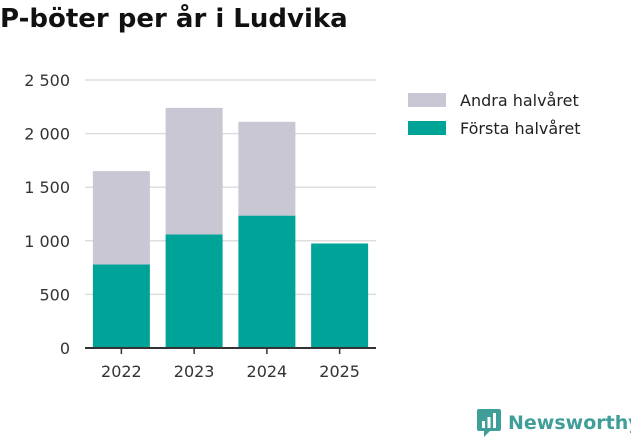 Image resolution: width=631 pixels, height=440 pixels. What do you see at coordinates (339, 371) in the screenshot?
I see `x-tick-label: 2025` at bounding box center [339, 371].